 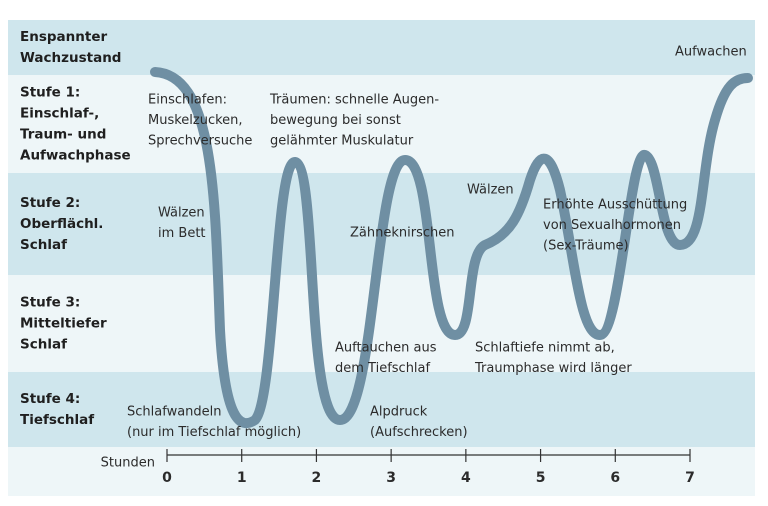 I want to click on band-label: Stufe 2:, so click(x=50, y=203).